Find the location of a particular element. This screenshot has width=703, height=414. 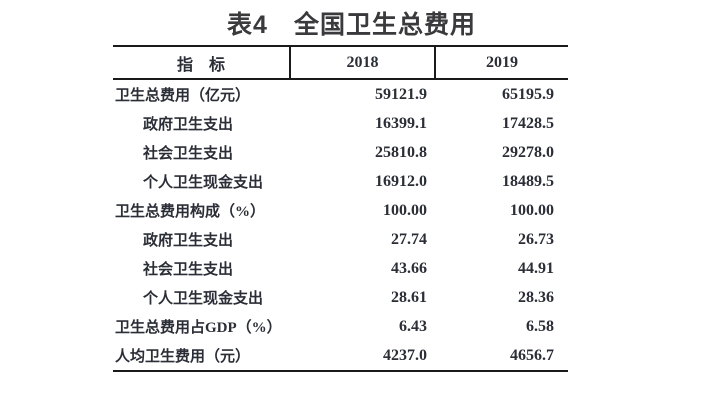

table-row: 卫生总费用占GDP（%） 6.43 6.58 is located at coordinates (340, 326).